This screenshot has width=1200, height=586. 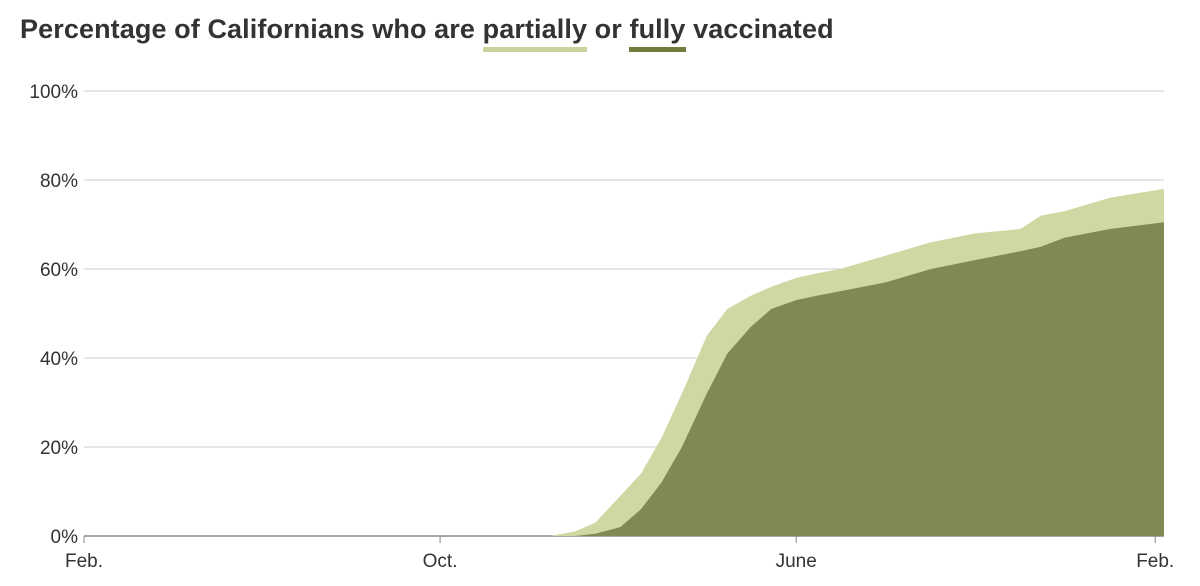 I want to click on y-axis-ticks: 0% 20% 40% 60% 80% 100%, so click(x=53, y=315).